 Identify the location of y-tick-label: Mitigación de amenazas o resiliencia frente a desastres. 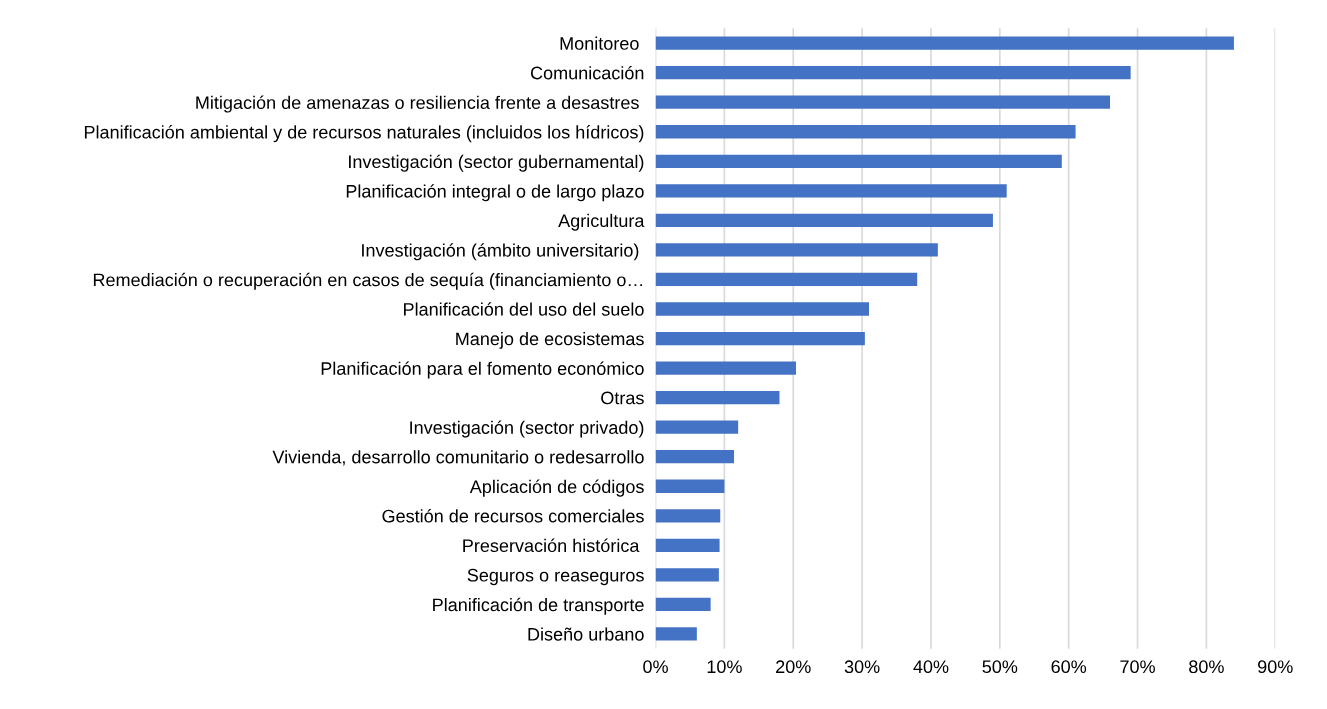
(417, 104).